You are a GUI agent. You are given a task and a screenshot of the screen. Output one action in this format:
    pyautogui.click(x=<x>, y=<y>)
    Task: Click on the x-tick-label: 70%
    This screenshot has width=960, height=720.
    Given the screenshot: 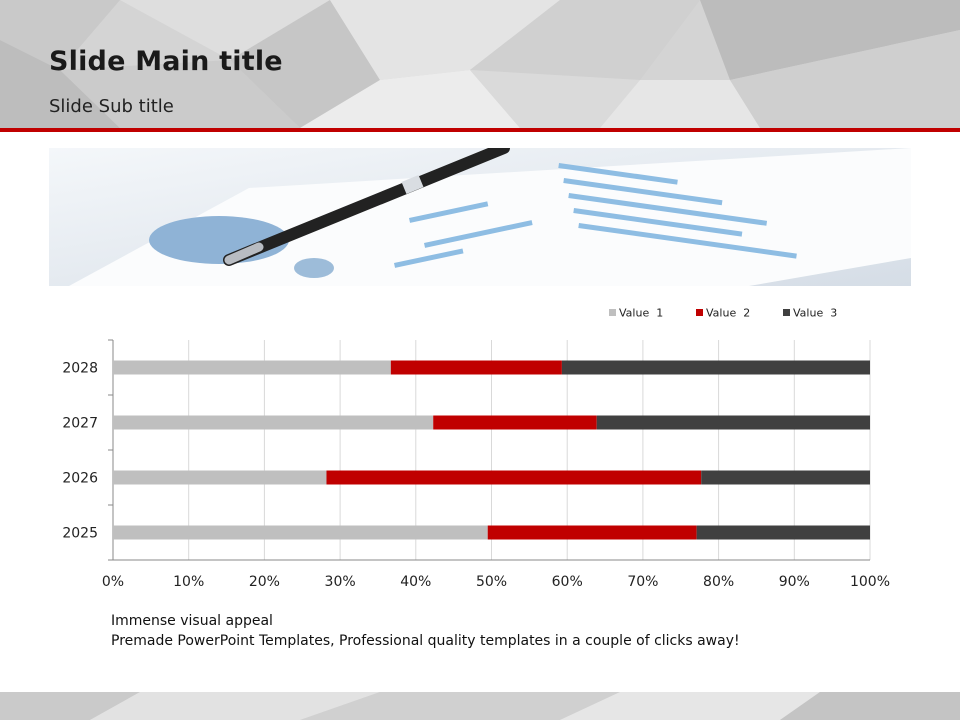 What is the action you would take?
    pyautogui.click(x=642, y=582)
    